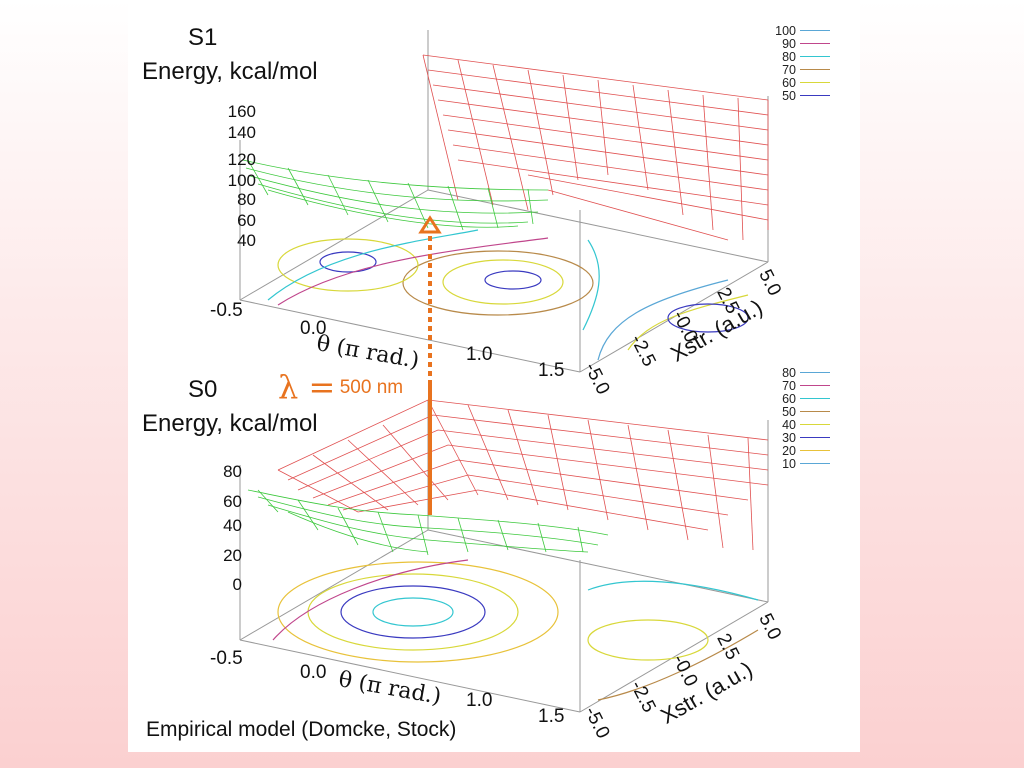 The image size is (1024, 768). What do you see at coordinates (395, 195) in the screenshot?
I see `s1-green-mesh` at bounding box center [395, 195].